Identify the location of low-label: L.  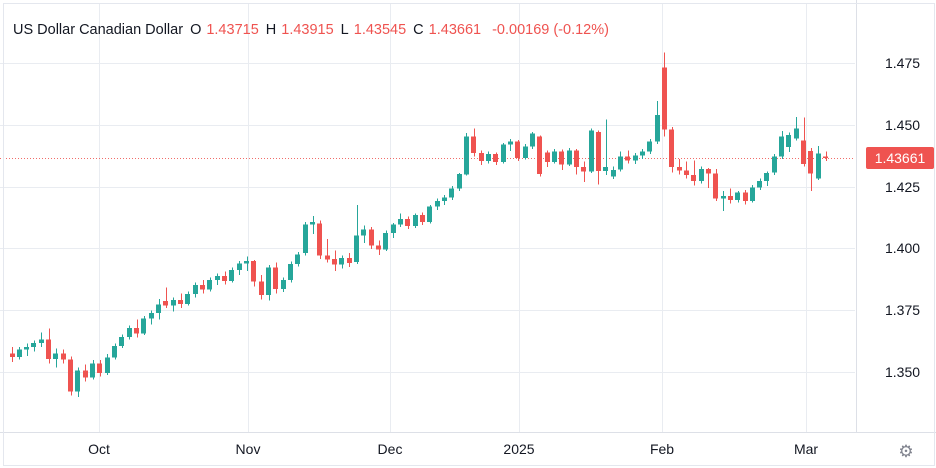
(344, 30).